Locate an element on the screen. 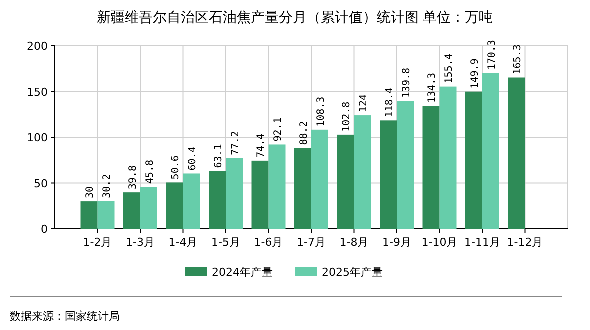 The height and width of the screenshot is (330, 590). chart-title: 新疆维吾尔自治区石油焦产量分月（累计值）统计图 单位：万吨 is located at coordinates (295, 18).